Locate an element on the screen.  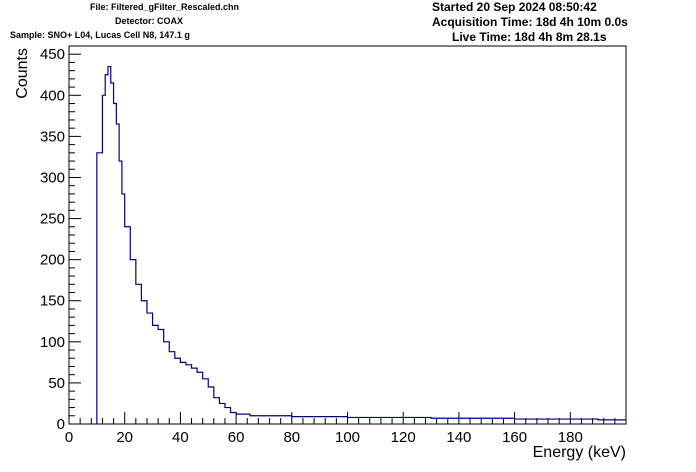
y-axis-label: Counts is located at coordinates (22, 73).